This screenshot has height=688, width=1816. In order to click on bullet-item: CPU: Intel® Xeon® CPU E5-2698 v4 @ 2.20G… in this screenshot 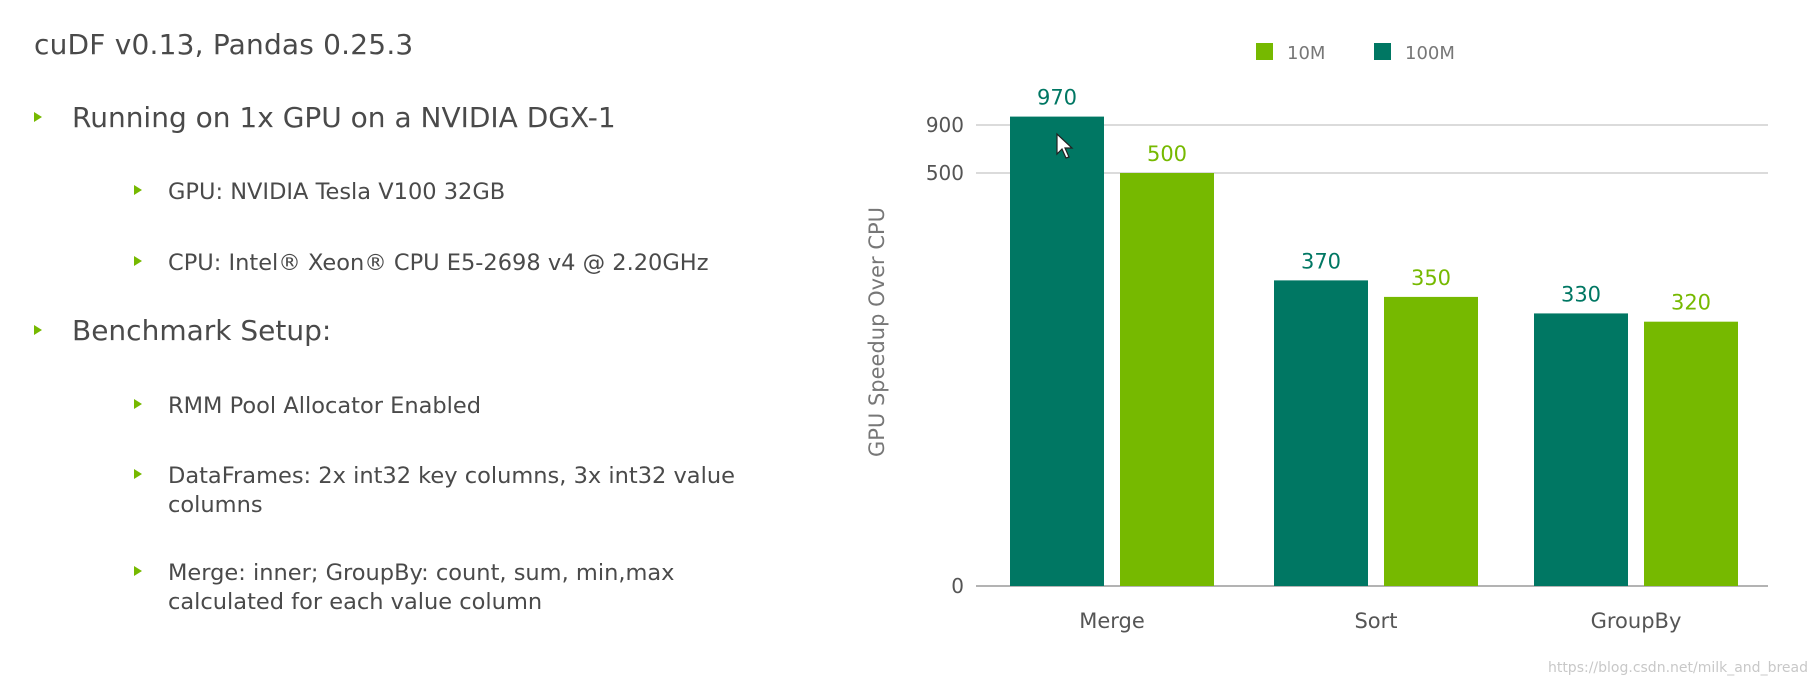, I will do `click(421, 263)`.